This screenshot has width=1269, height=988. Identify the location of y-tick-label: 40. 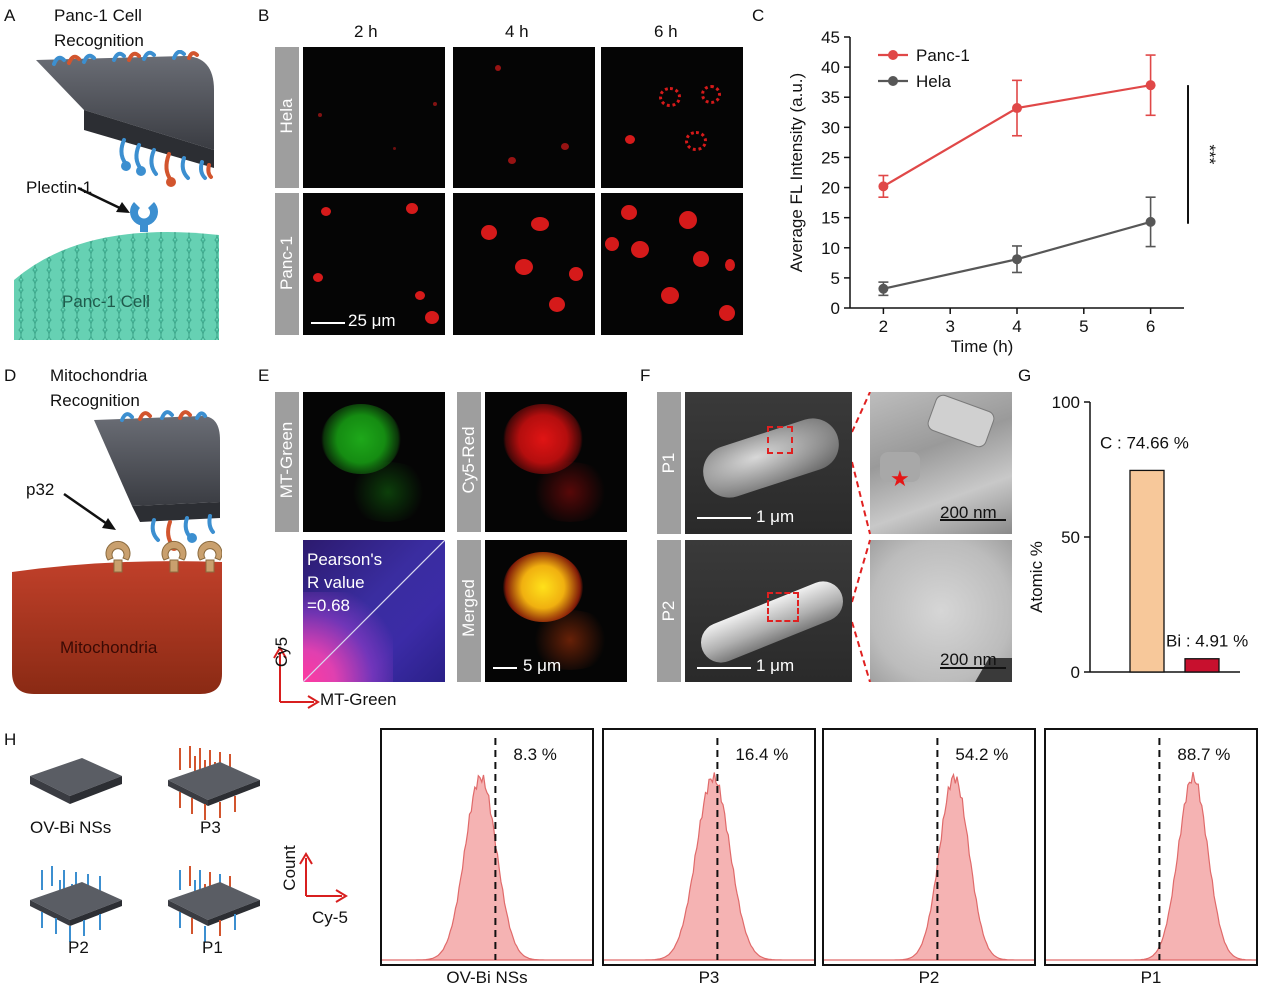
(830, 67).